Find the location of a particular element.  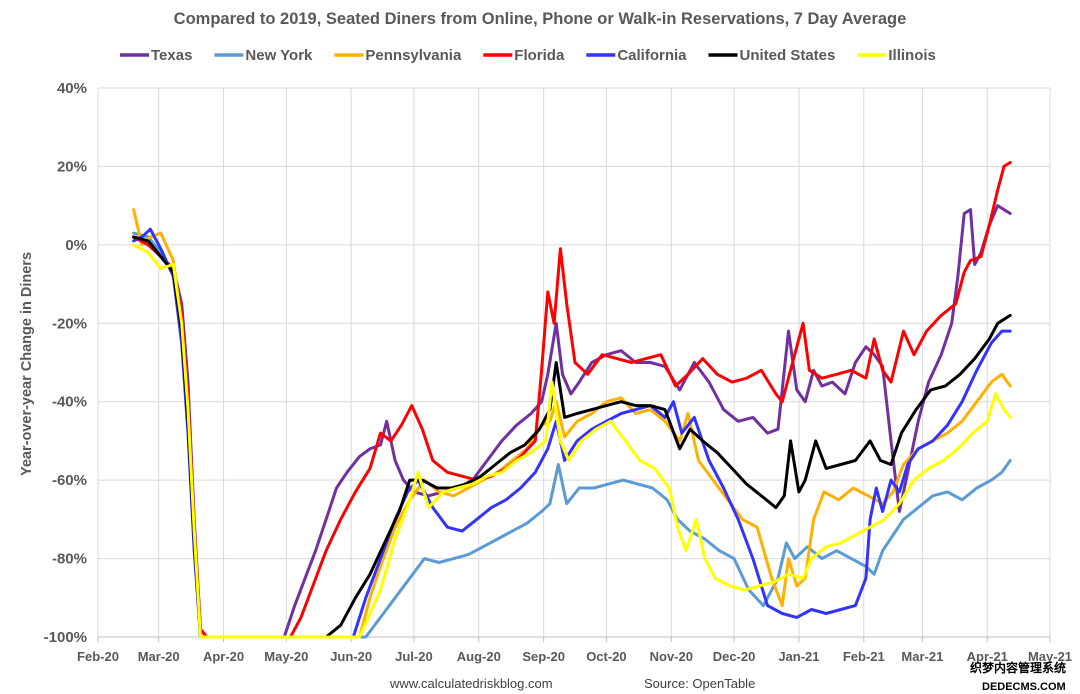

y-tick-label: -40% is located at coordinates (69, 402).